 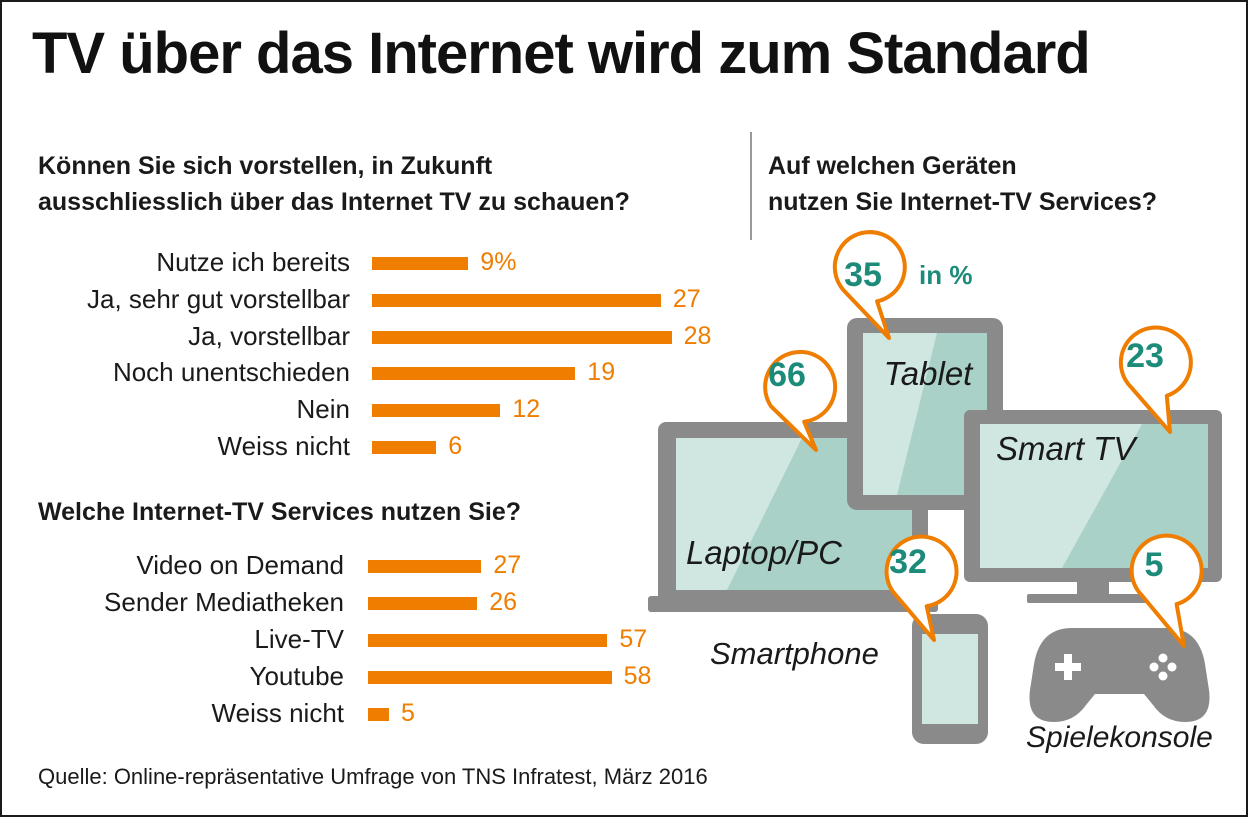 What do you see at coordinates (637, 676) in the screenshot?
I see `bar-value-label: 58` at bounding box center [637, 676].